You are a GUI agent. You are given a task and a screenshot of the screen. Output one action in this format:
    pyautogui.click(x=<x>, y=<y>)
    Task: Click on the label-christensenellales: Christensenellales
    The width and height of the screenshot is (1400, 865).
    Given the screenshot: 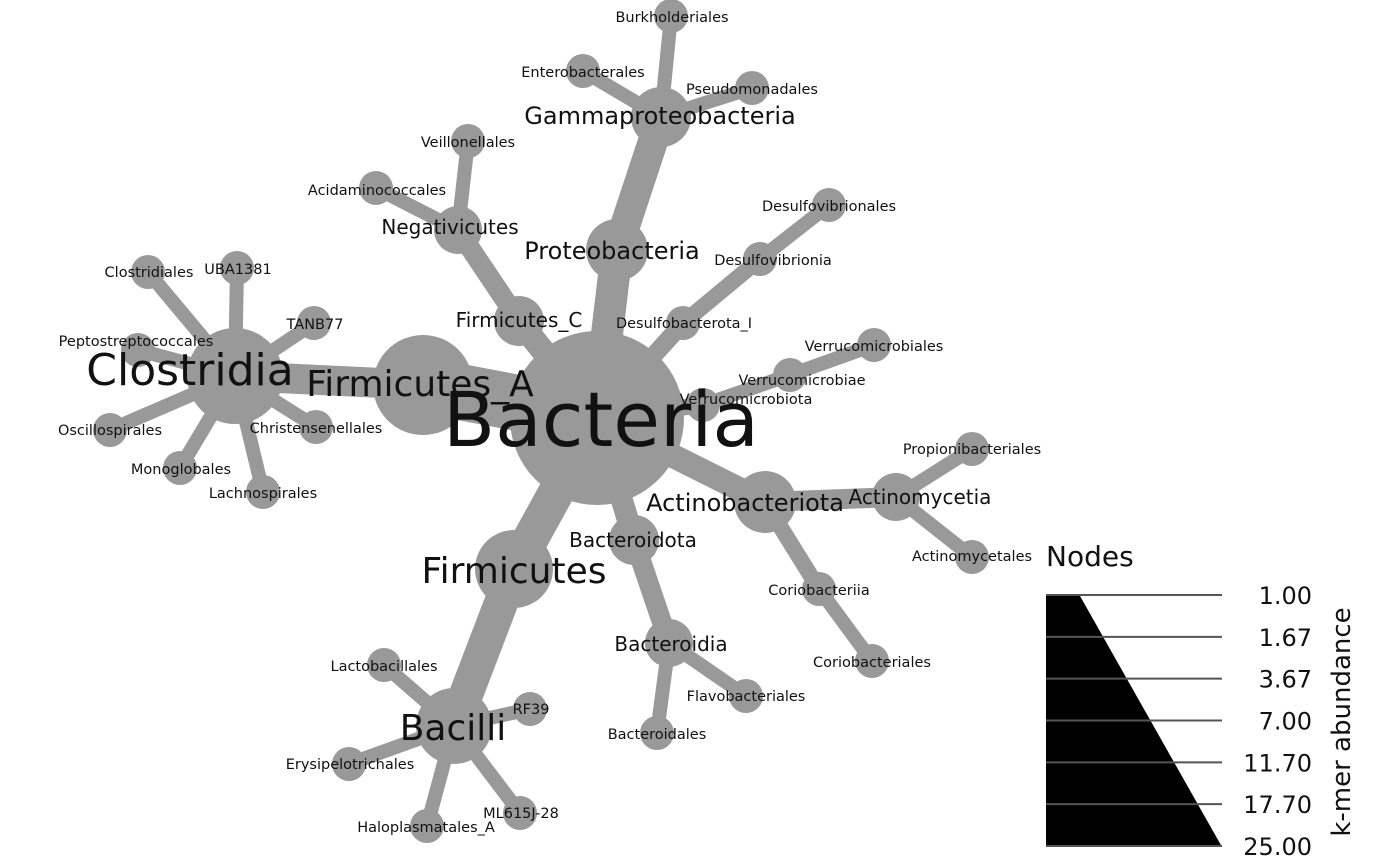 What is the action you would take?
    pyautogui.click(x=316, y=429)
    